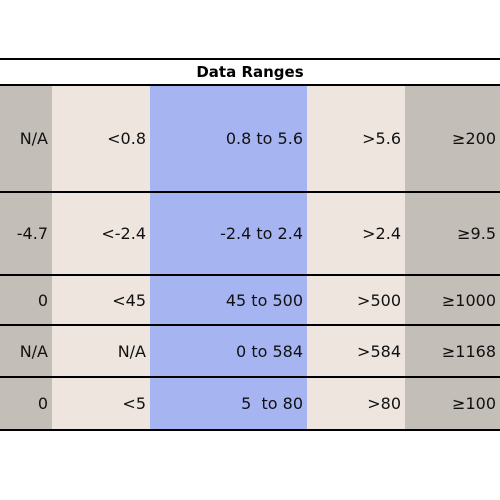  I want to click on table-cell: >584, so click(356, 351).